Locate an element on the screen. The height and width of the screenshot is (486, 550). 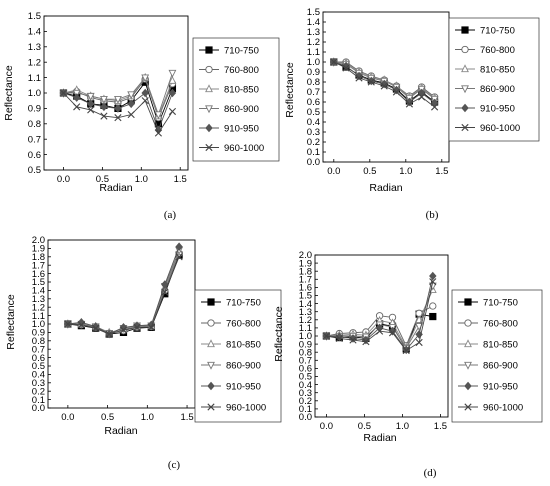
y-axis-label: Reflectance is located at coordinates (9, 93).